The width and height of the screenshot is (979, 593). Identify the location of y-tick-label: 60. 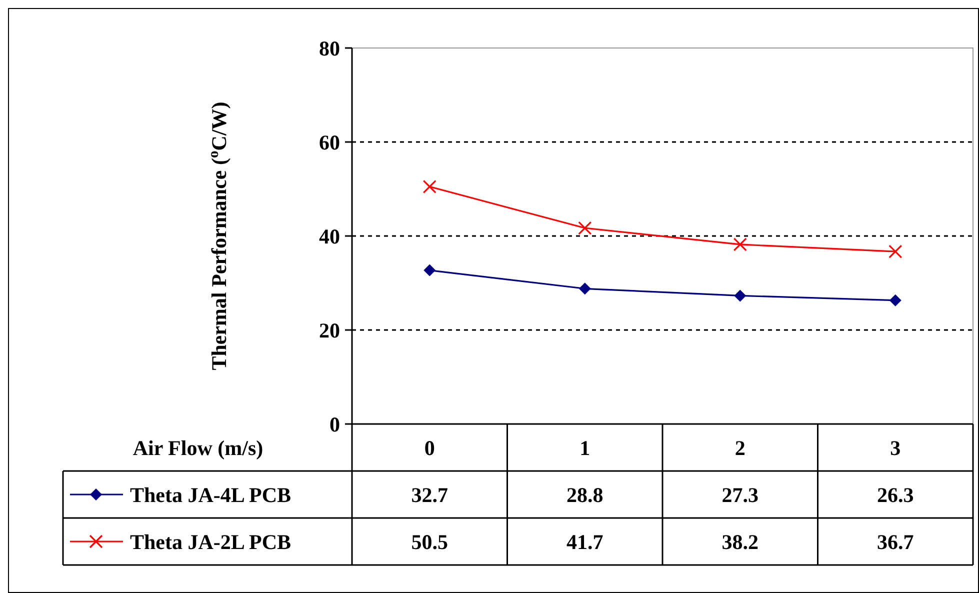
(329, 142).